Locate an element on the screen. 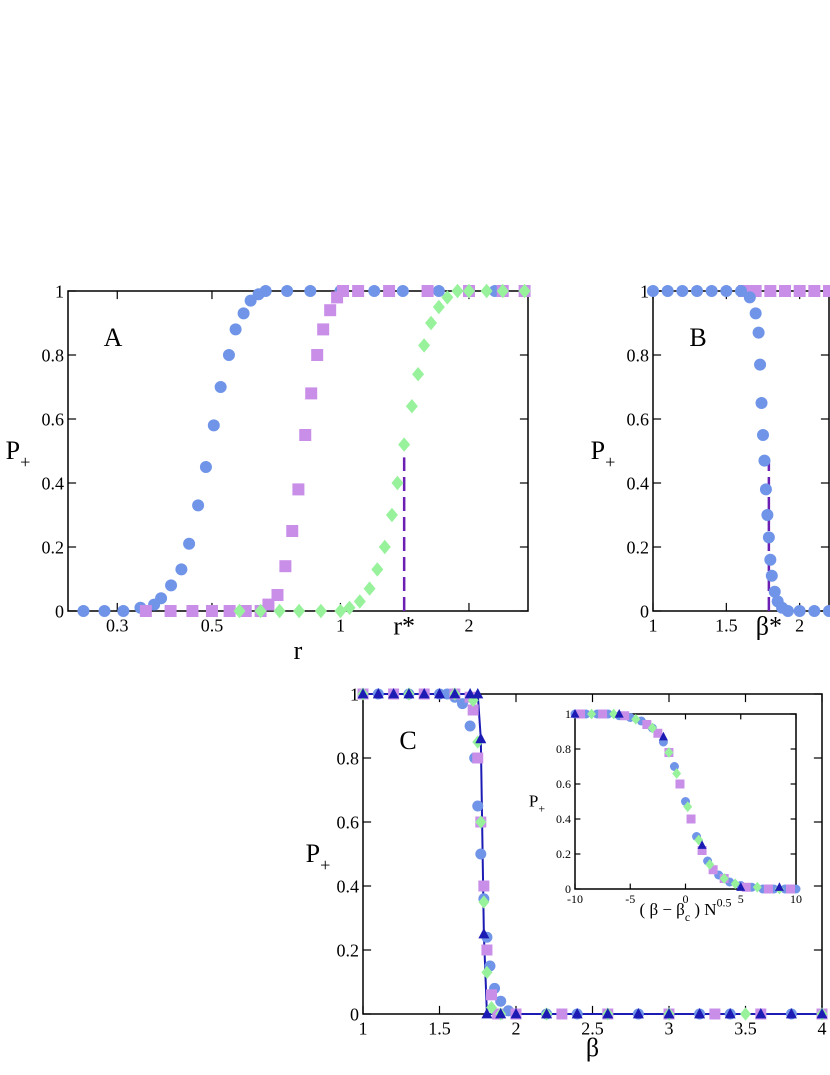 The width and height of the screenshot is (830, 1075). y-tick-label: 0 is located at coordinates (354, 1014).